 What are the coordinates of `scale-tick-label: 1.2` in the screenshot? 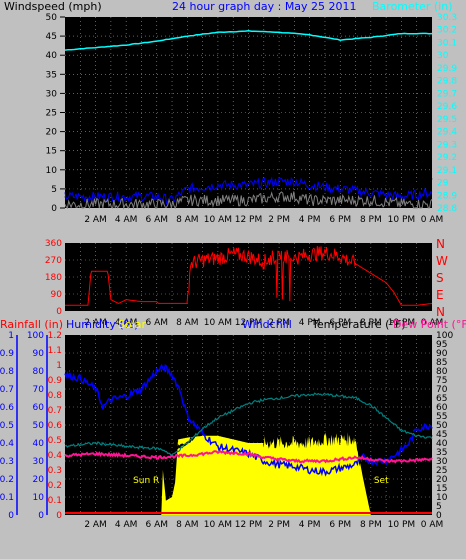 It's located at (55, 336).